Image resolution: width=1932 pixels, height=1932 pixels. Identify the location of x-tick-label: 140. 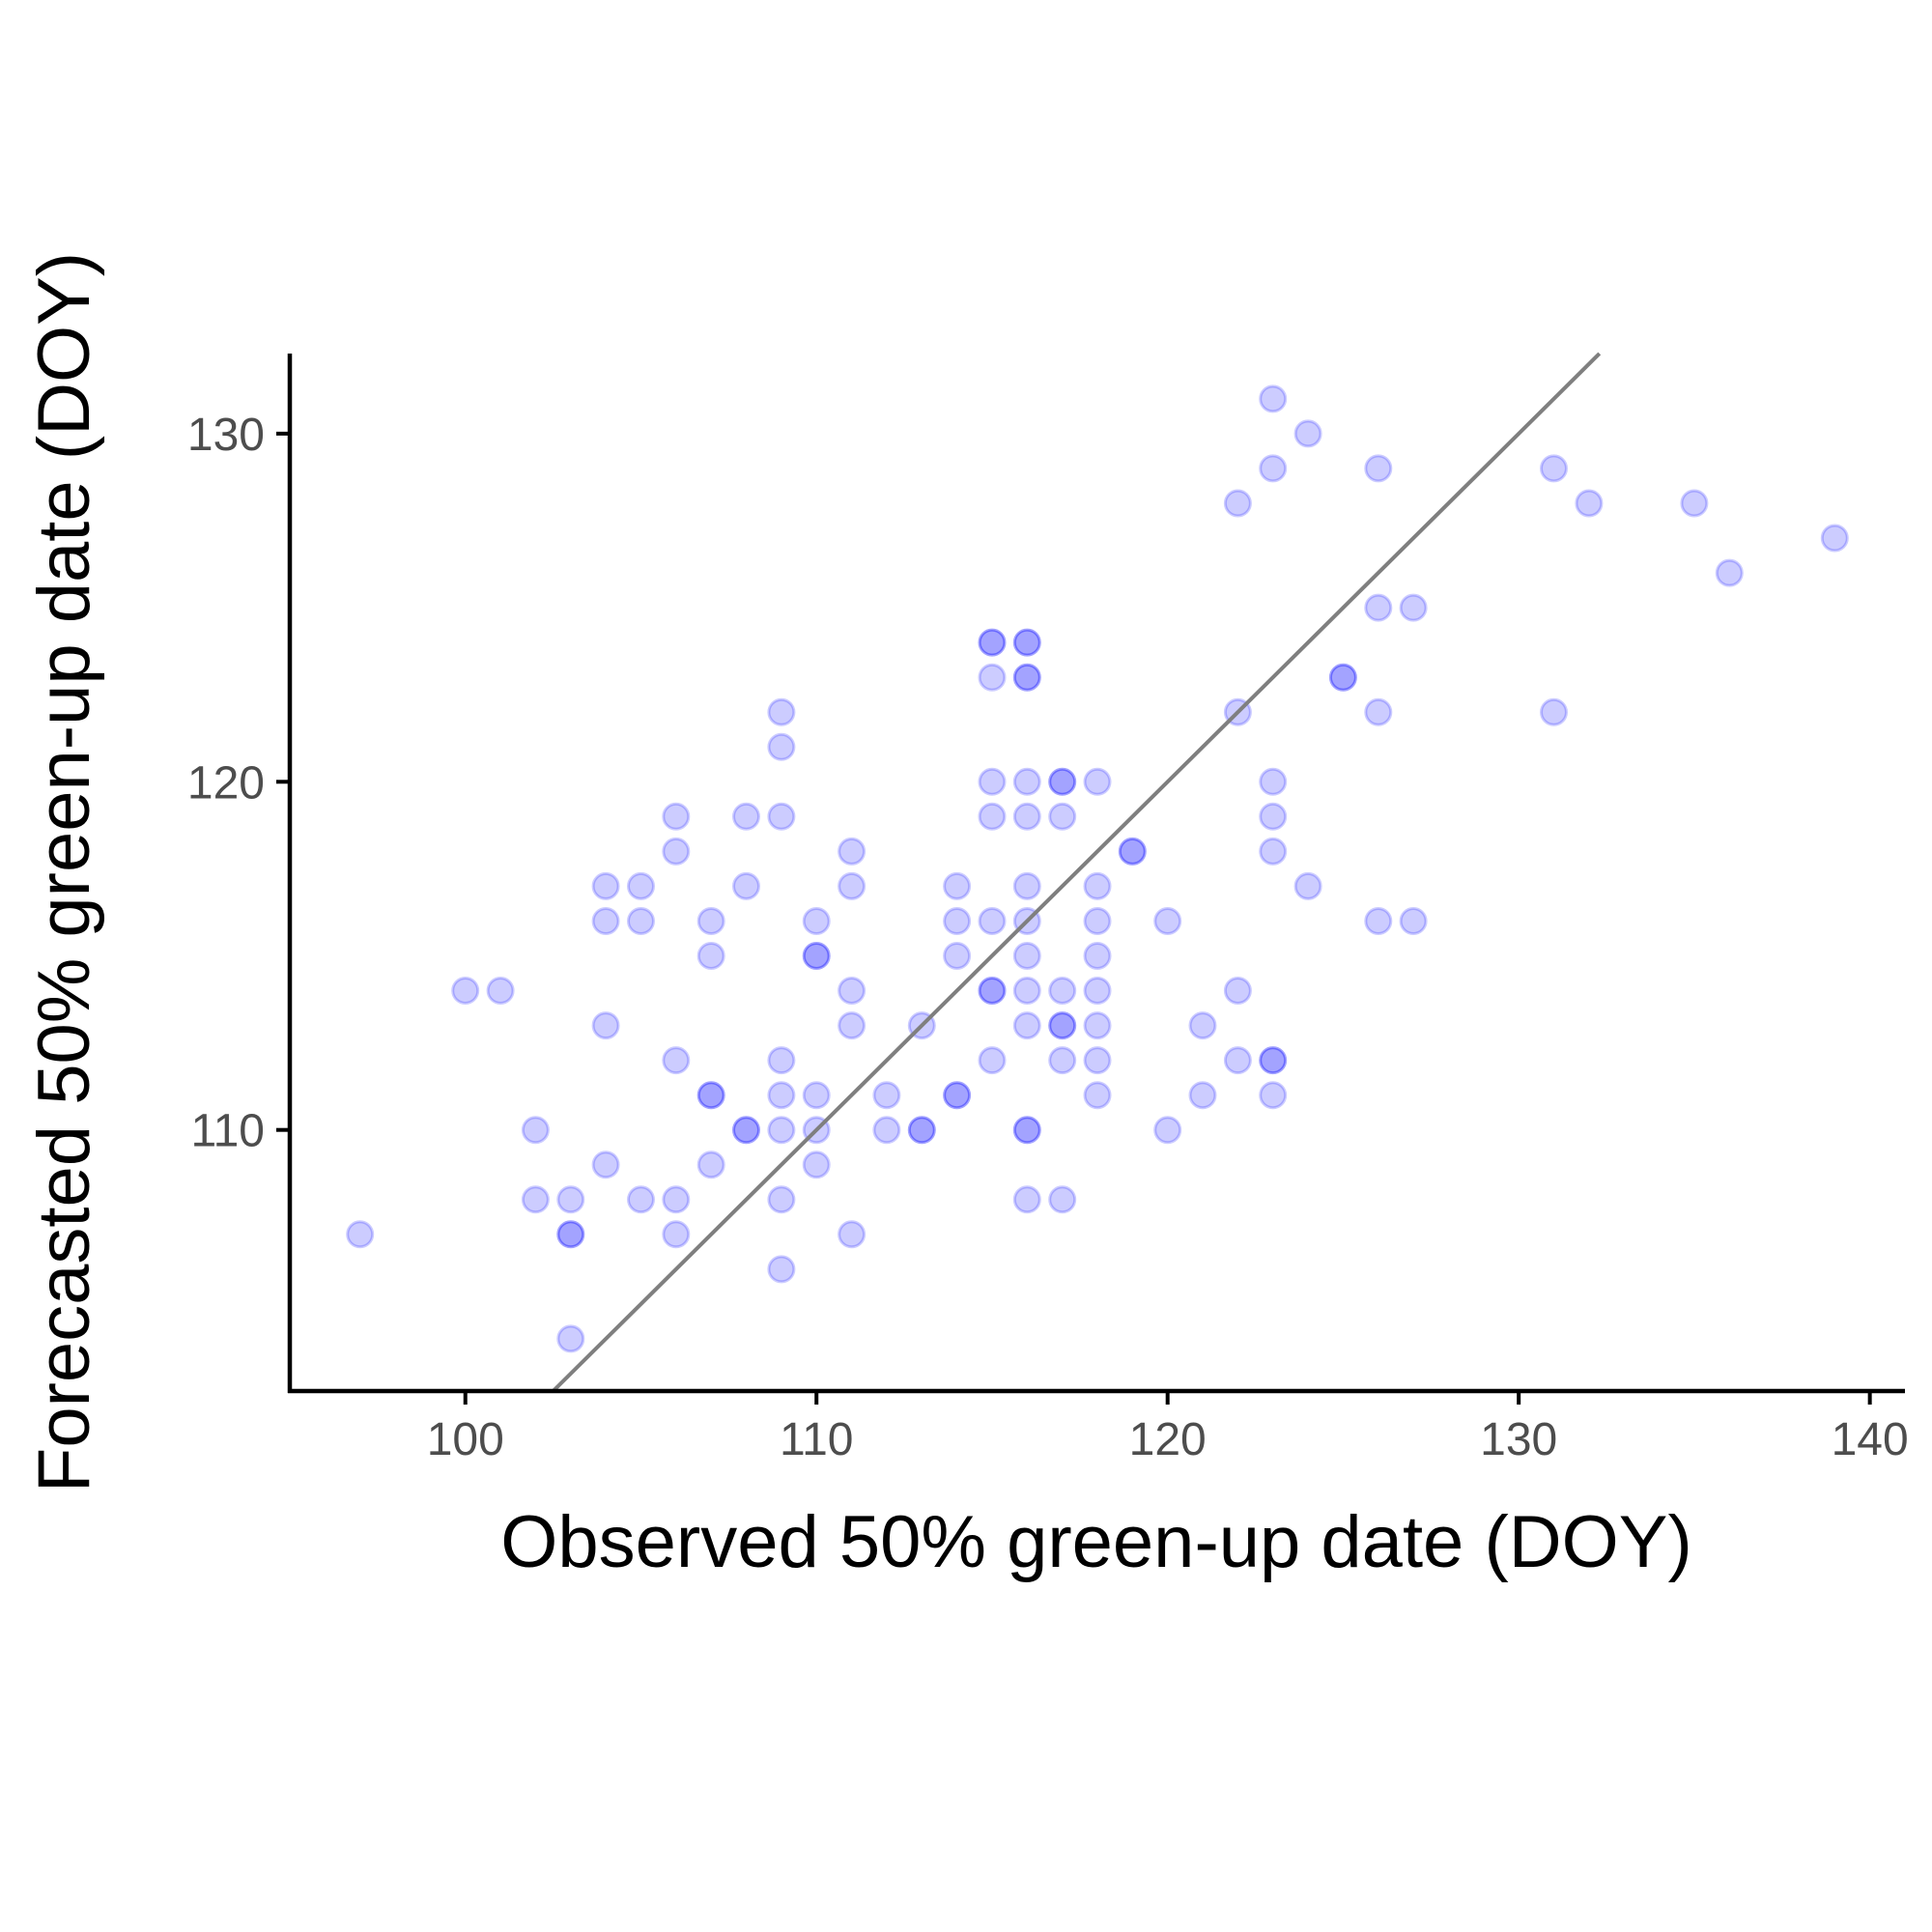
(1870, 1439).